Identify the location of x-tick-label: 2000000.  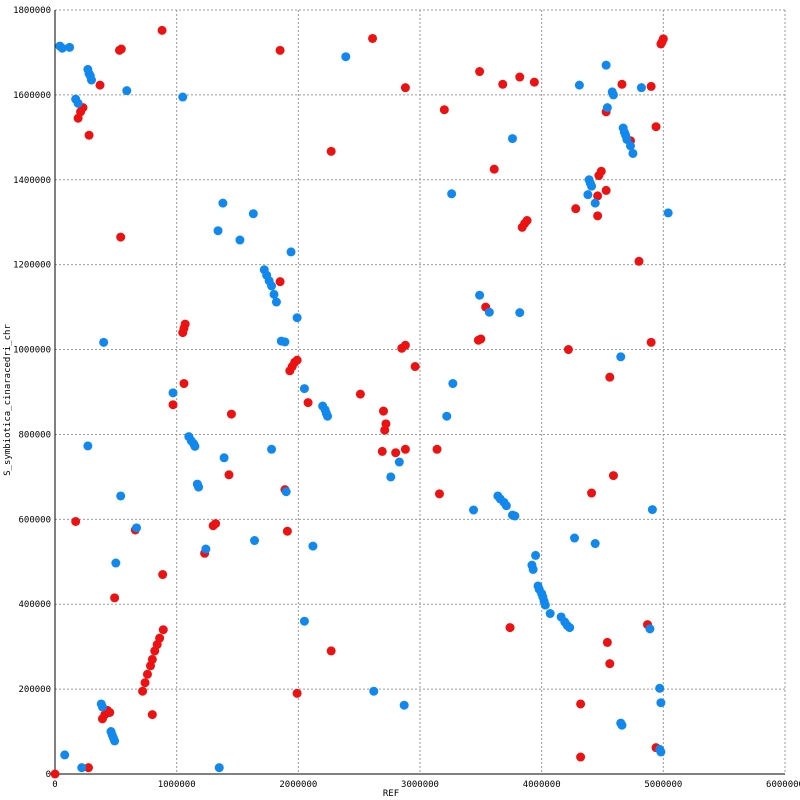
(298, 785).